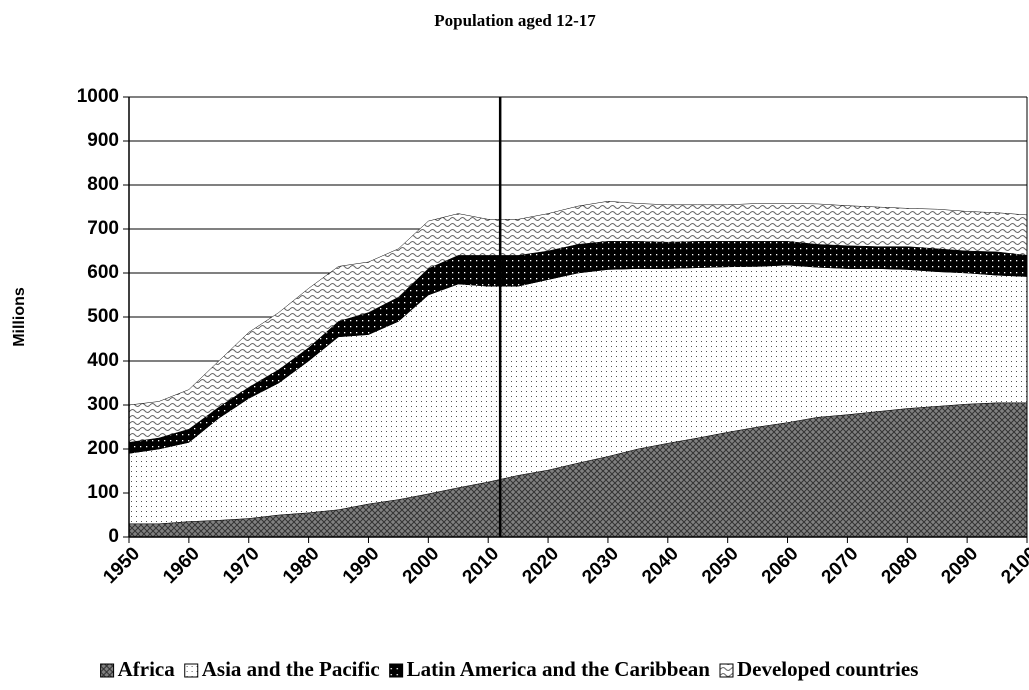  I want to click on y-tick-label: 500, so click(103, 316).